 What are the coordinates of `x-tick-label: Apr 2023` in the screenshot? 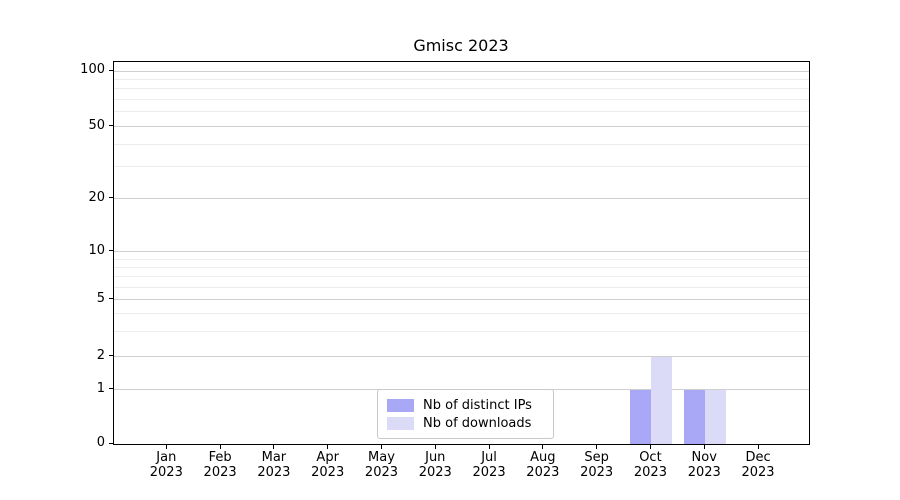 It's located at (328, 465).